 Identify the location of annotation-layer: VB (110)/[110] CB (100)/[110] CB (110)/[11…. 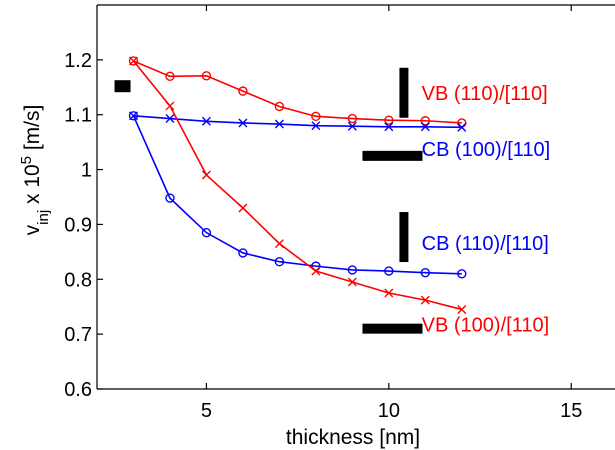
(486, 209).